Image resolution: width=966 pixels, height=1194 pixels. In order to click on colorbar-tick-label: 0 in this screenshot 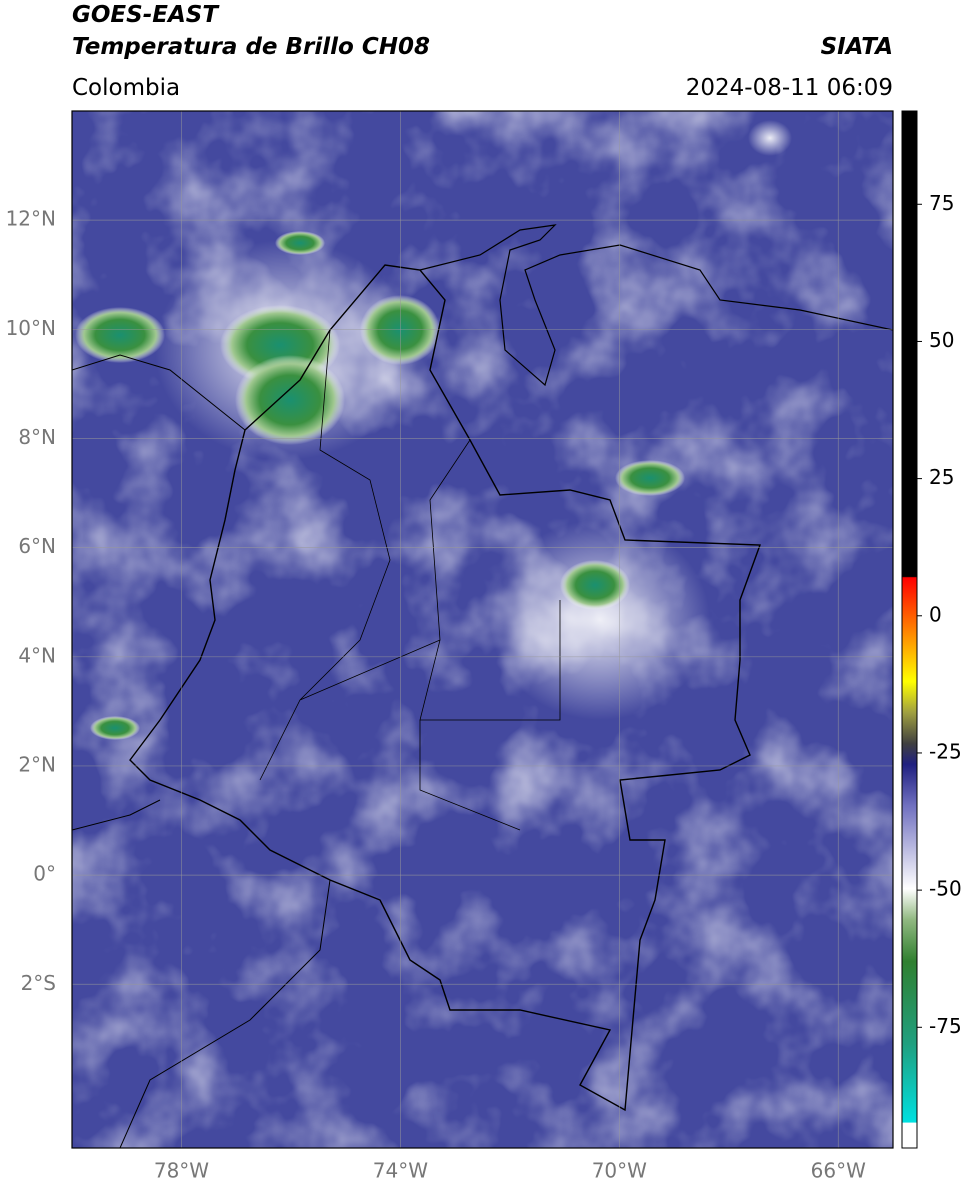, I will do `click(935, 614)`.